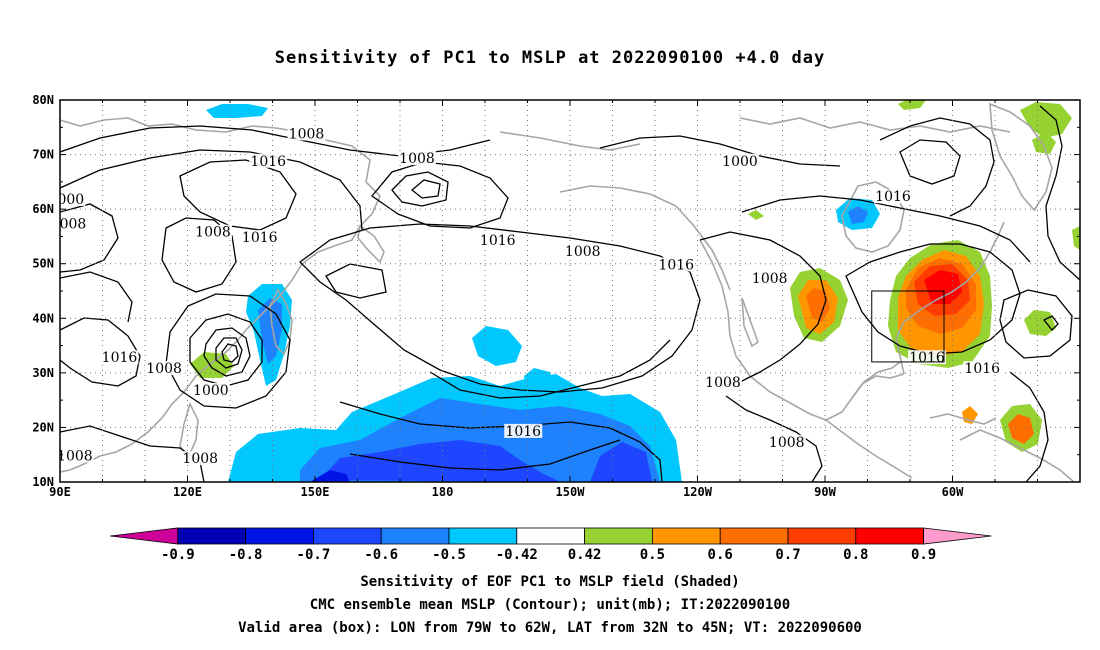  Describe the element at coordinates (912, 105) in the screenshot. I see `positive-region-canada-north` at that location.